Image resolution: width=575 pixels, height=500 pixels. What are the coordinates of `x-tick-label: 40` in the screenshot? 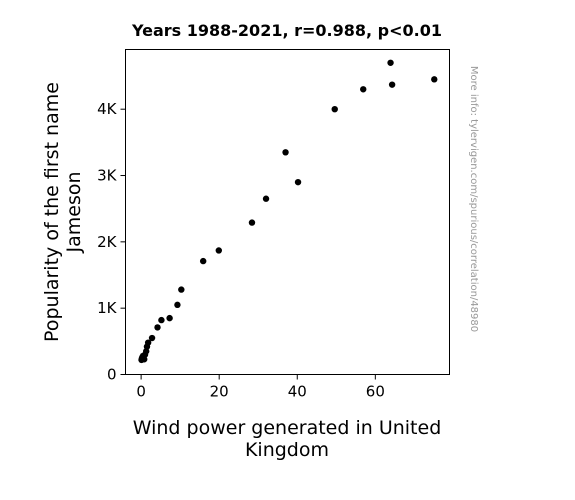 It's located at (297, 392).